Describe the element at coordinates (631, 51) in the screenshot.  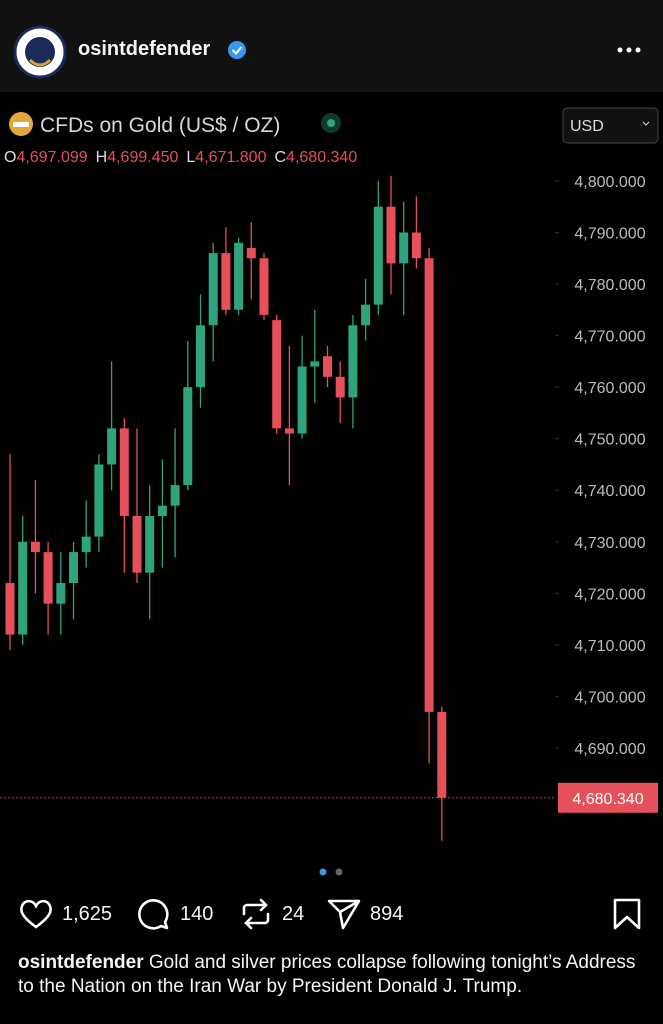
I see `more-button` at that location.